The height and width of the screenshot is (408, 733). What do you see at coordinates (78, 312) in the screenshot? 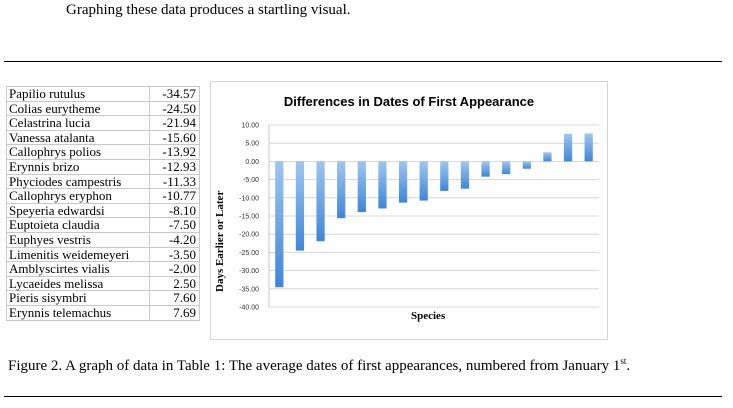
I see `species-name-cell: Erynnis telemachus` at bounding box center [78, 312].